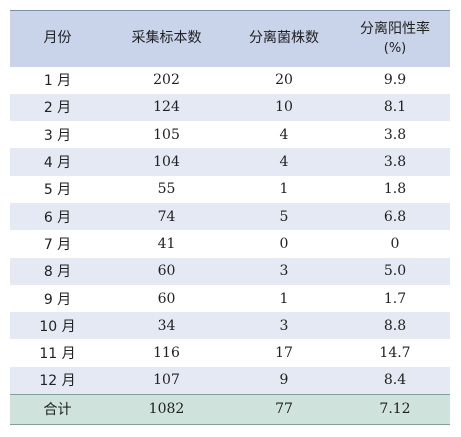  What do you see at coordinates (230, 189) in the screenshot?
I see `table-row: 5 月 55 1 1.8` at bounding box center [230, 189].